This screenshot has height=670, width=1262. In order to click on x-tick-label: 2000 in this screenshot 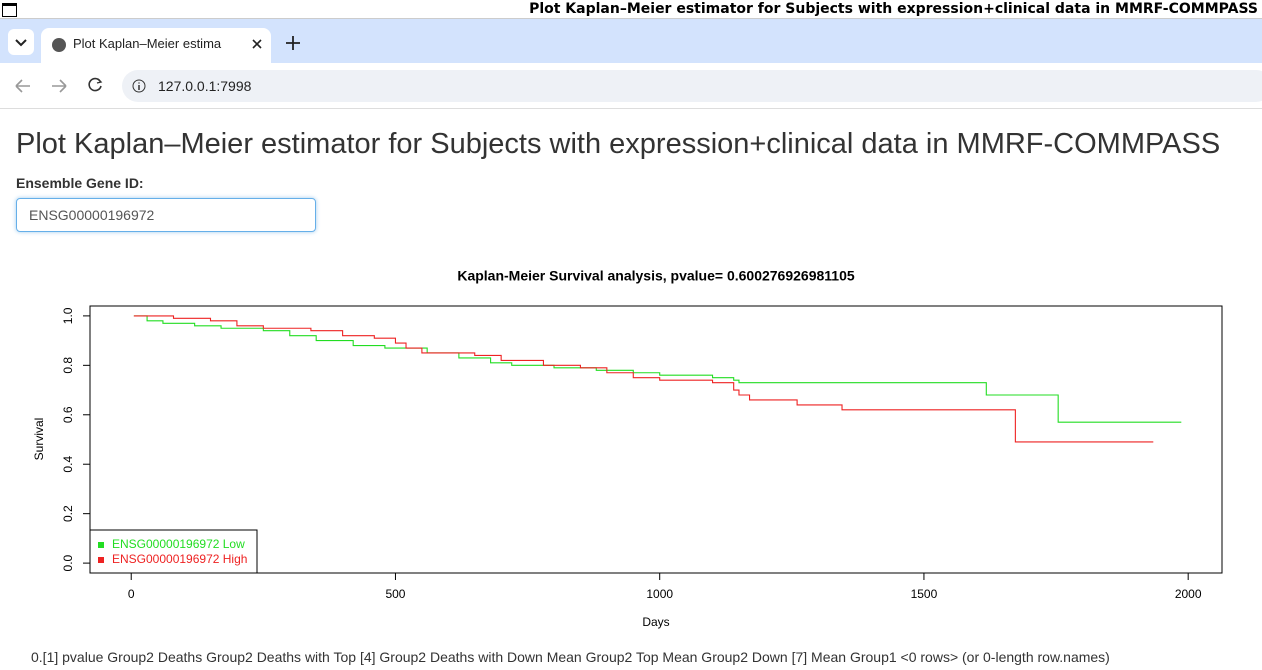, I will do `click(1188, 594)`.